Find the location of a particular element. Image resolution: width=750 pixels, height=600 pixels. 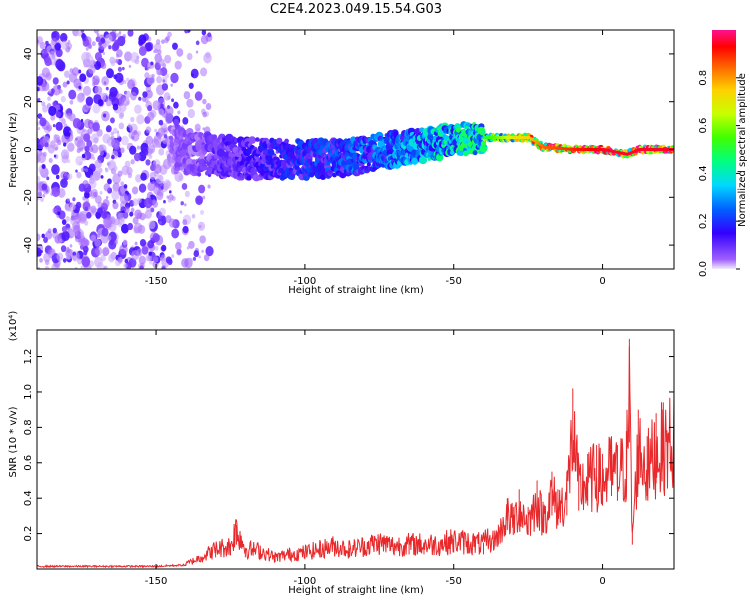

y-tick-label: 1.0 is located at coordinates (28, 392).